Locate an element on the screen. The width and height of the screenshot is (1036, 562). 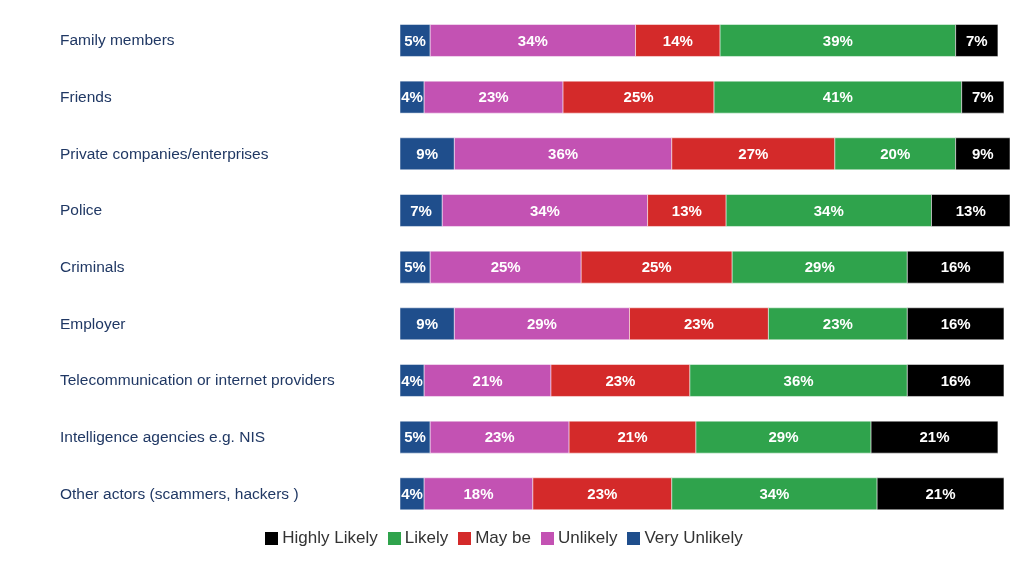
data-label: 14% is located at coordinates (677, 40).